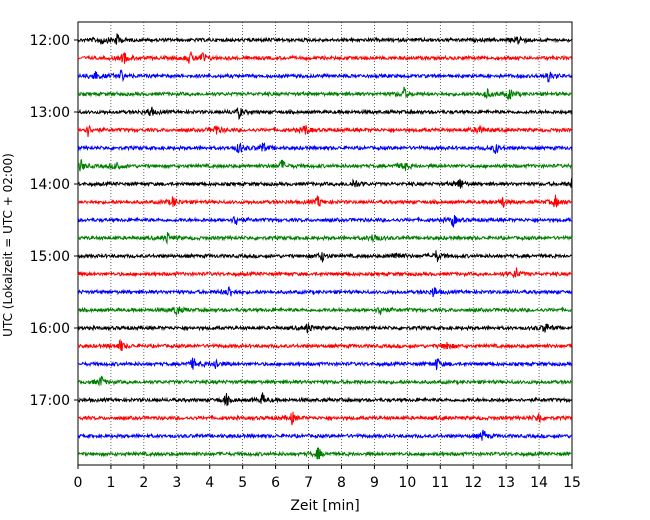 The width and height of the screenshot is (650, 520). Describe the element at coordinates (341, 483) in the screenshot. I see `x-tick-label: 8` at that location.